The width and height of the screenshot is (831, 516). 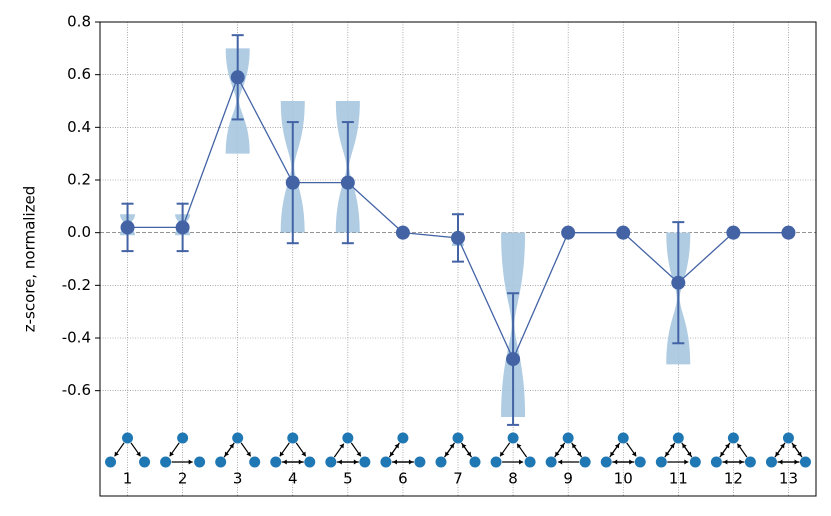 What do you see at coordinates (79, 74) in the screenshot?
I see `y-tick-label: 0.6` at bounding box center [79, 74].